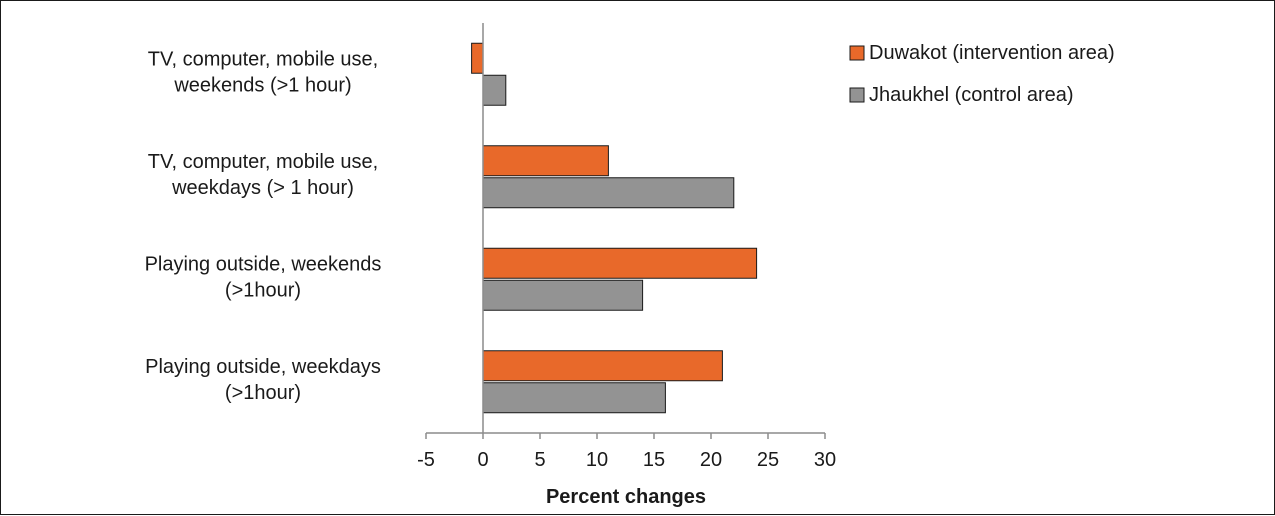 The image size is (1275, 516). Describe the element at coordinates (263, 277) in the screenshot. I see `category-label: Playing outside, weekends (>1hour)` at that location.